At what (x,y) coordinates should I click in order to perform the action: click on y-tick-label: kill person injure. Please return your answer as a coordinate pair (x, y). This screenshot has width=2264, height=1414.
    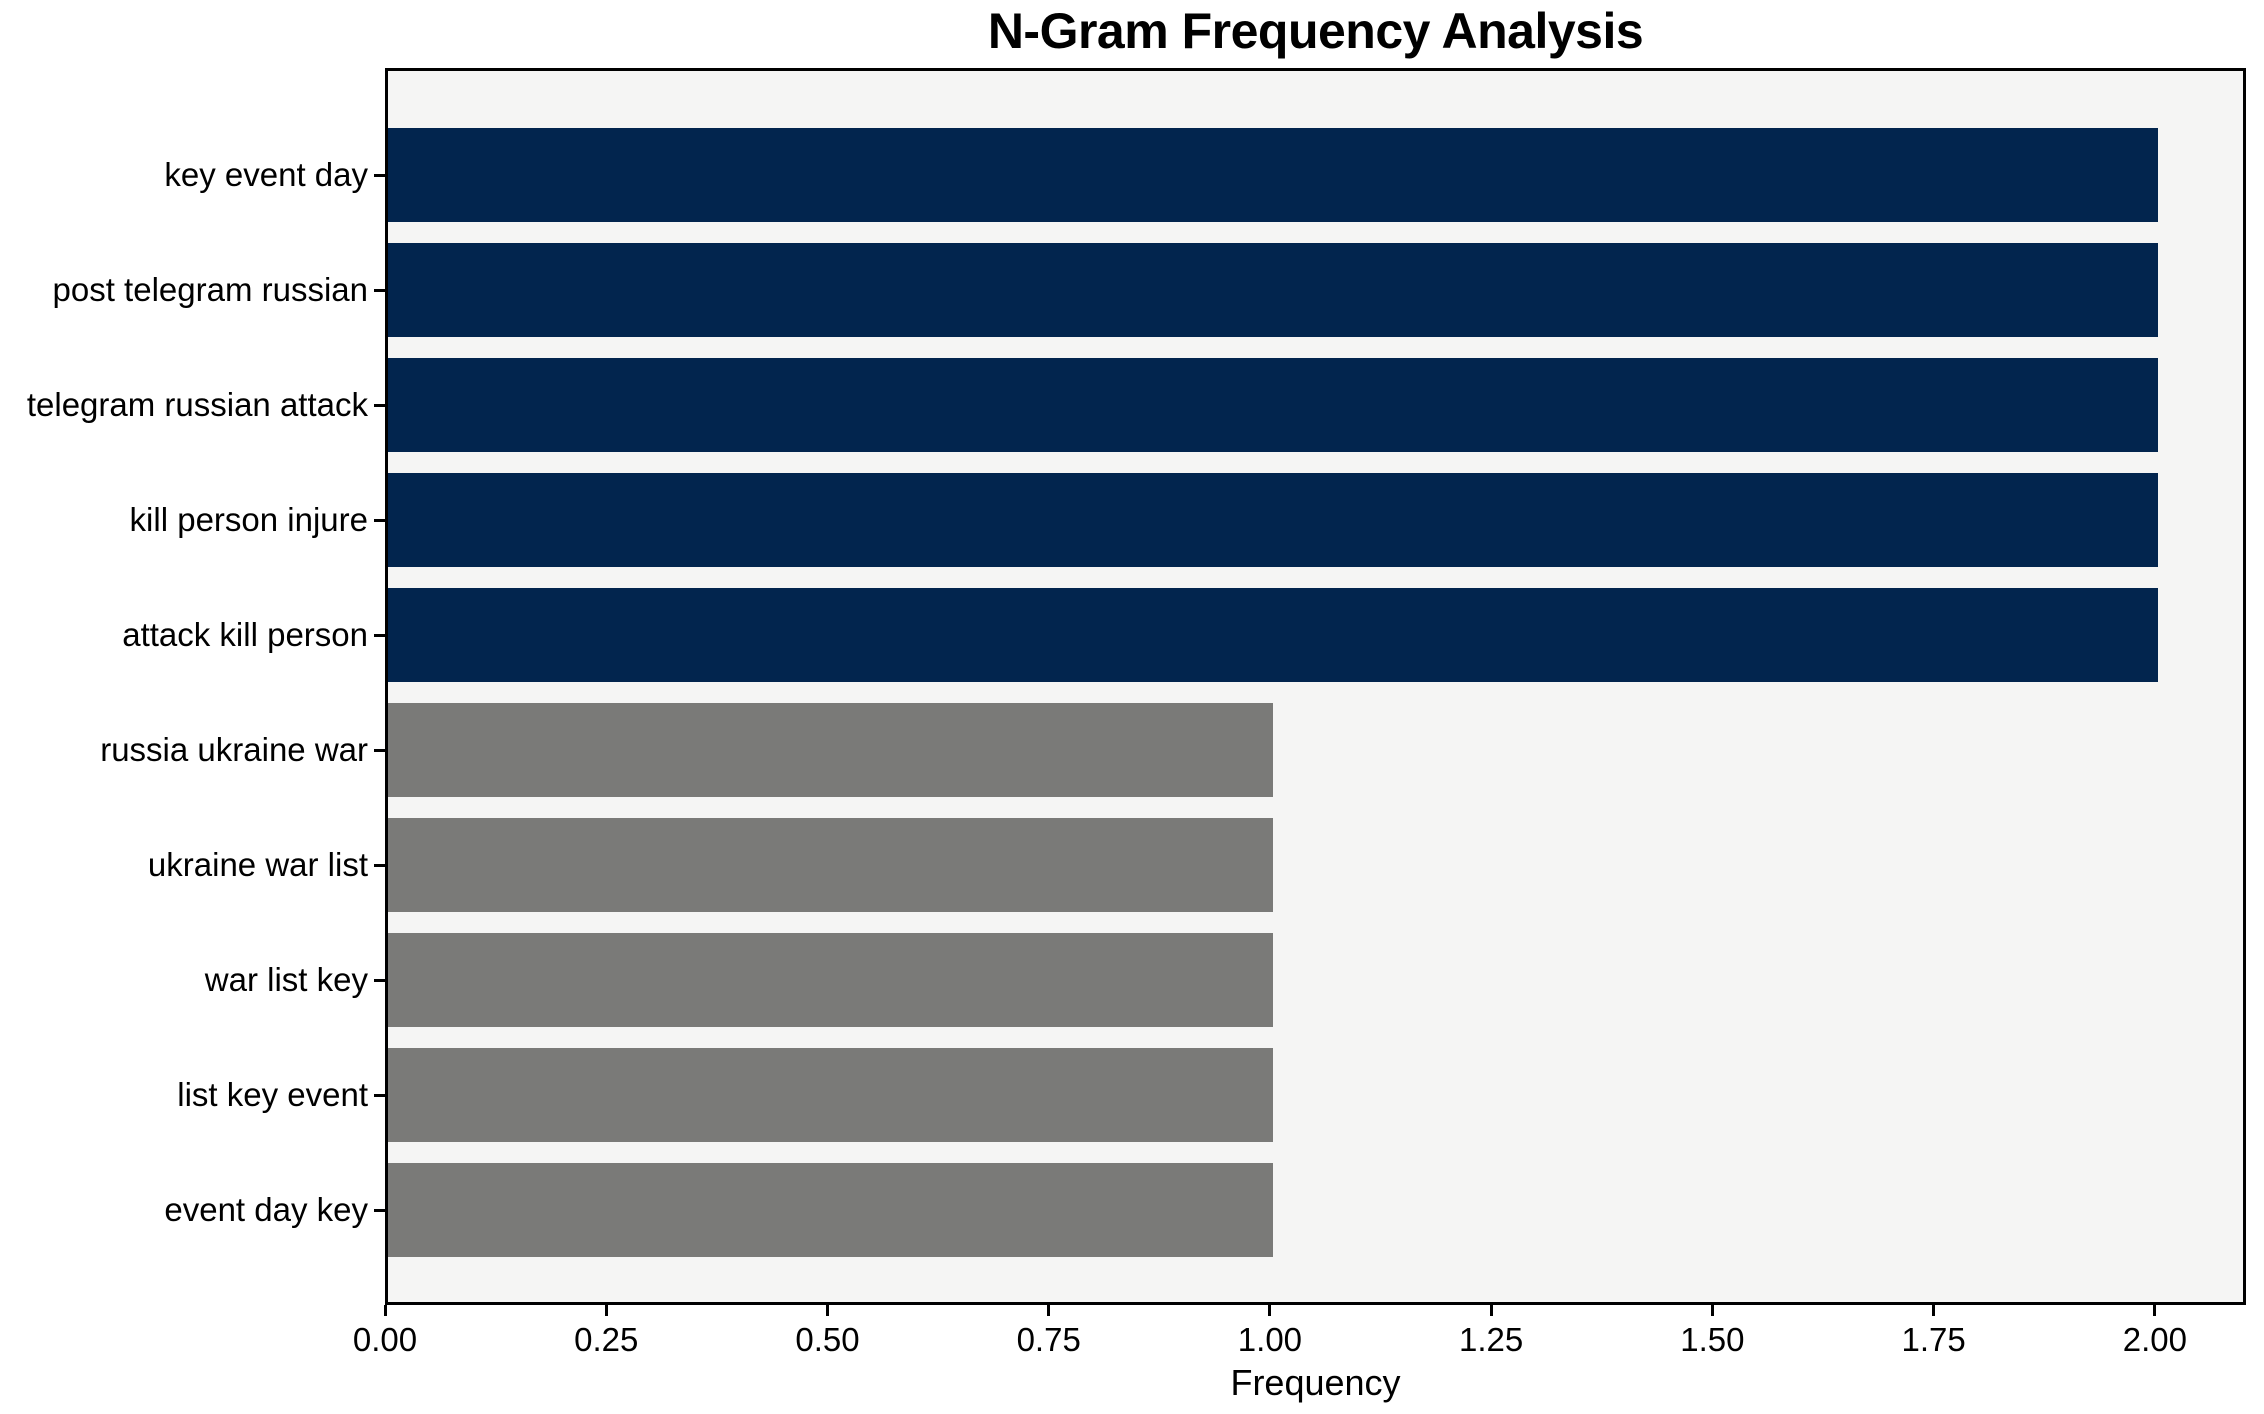
    Looking at the image, I should click on (248, 519).